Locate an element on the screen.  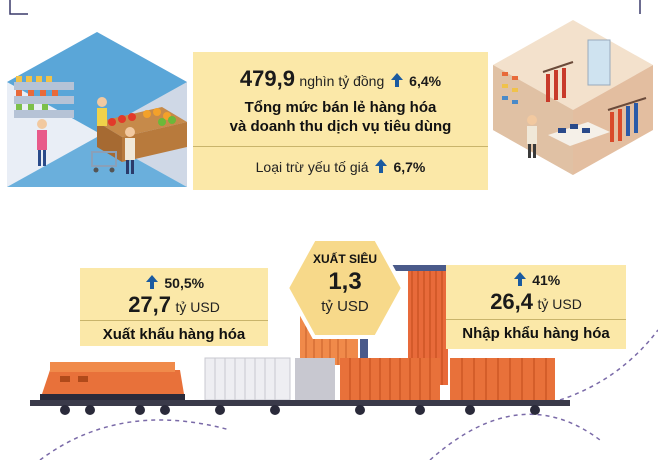
import-value: 26,4 is located at coordinates (512, 301).